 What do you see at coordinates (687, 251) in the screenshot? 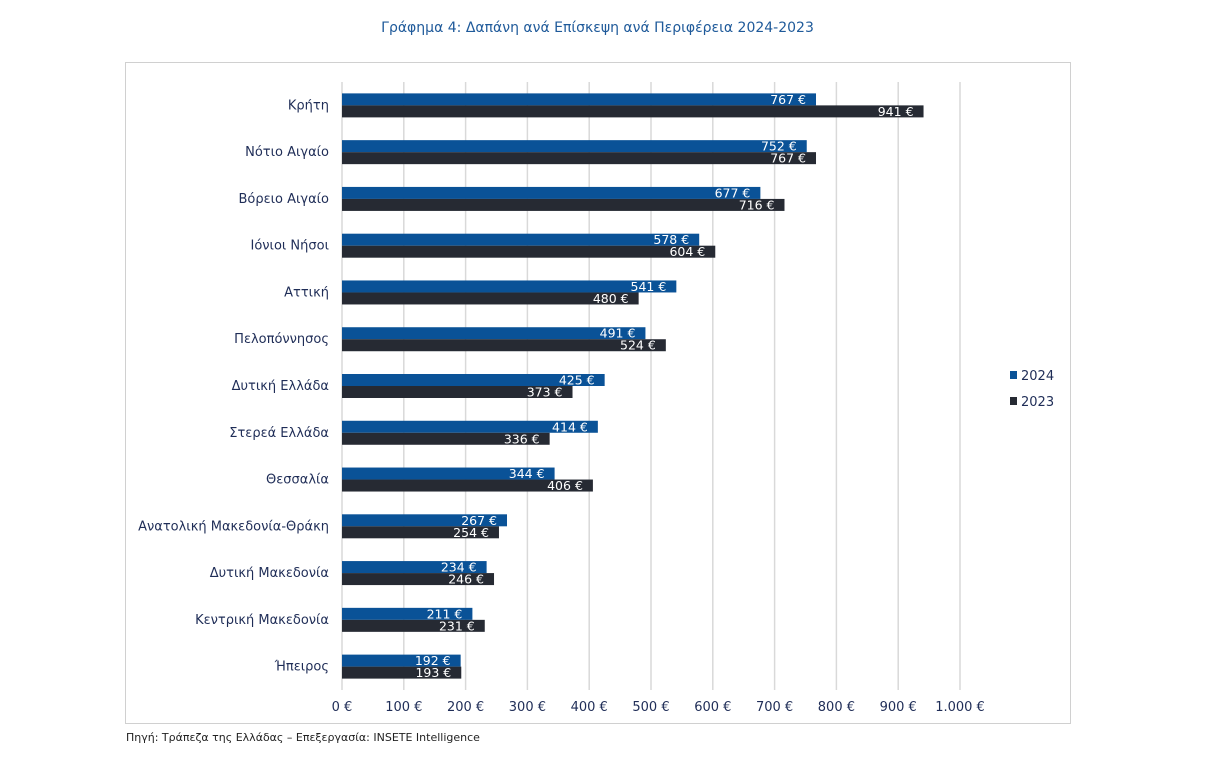
I see `bar-value-label: 604 €` at bounding box center [687, 251].